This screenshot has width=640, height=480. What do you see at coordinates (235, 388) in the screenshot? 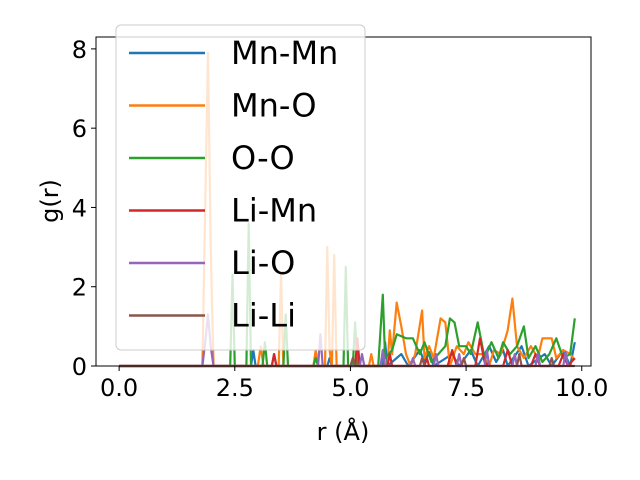
I see `x-tick-label: 2.5` at bounding box center [235, 388].